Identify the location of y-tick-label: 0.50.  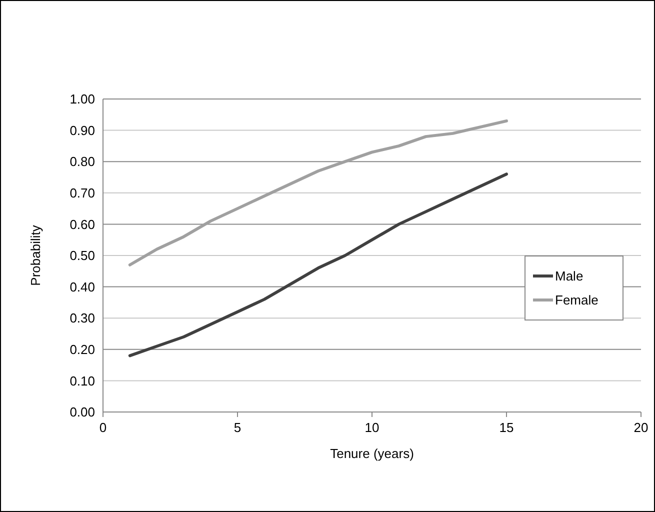
(82, 256).